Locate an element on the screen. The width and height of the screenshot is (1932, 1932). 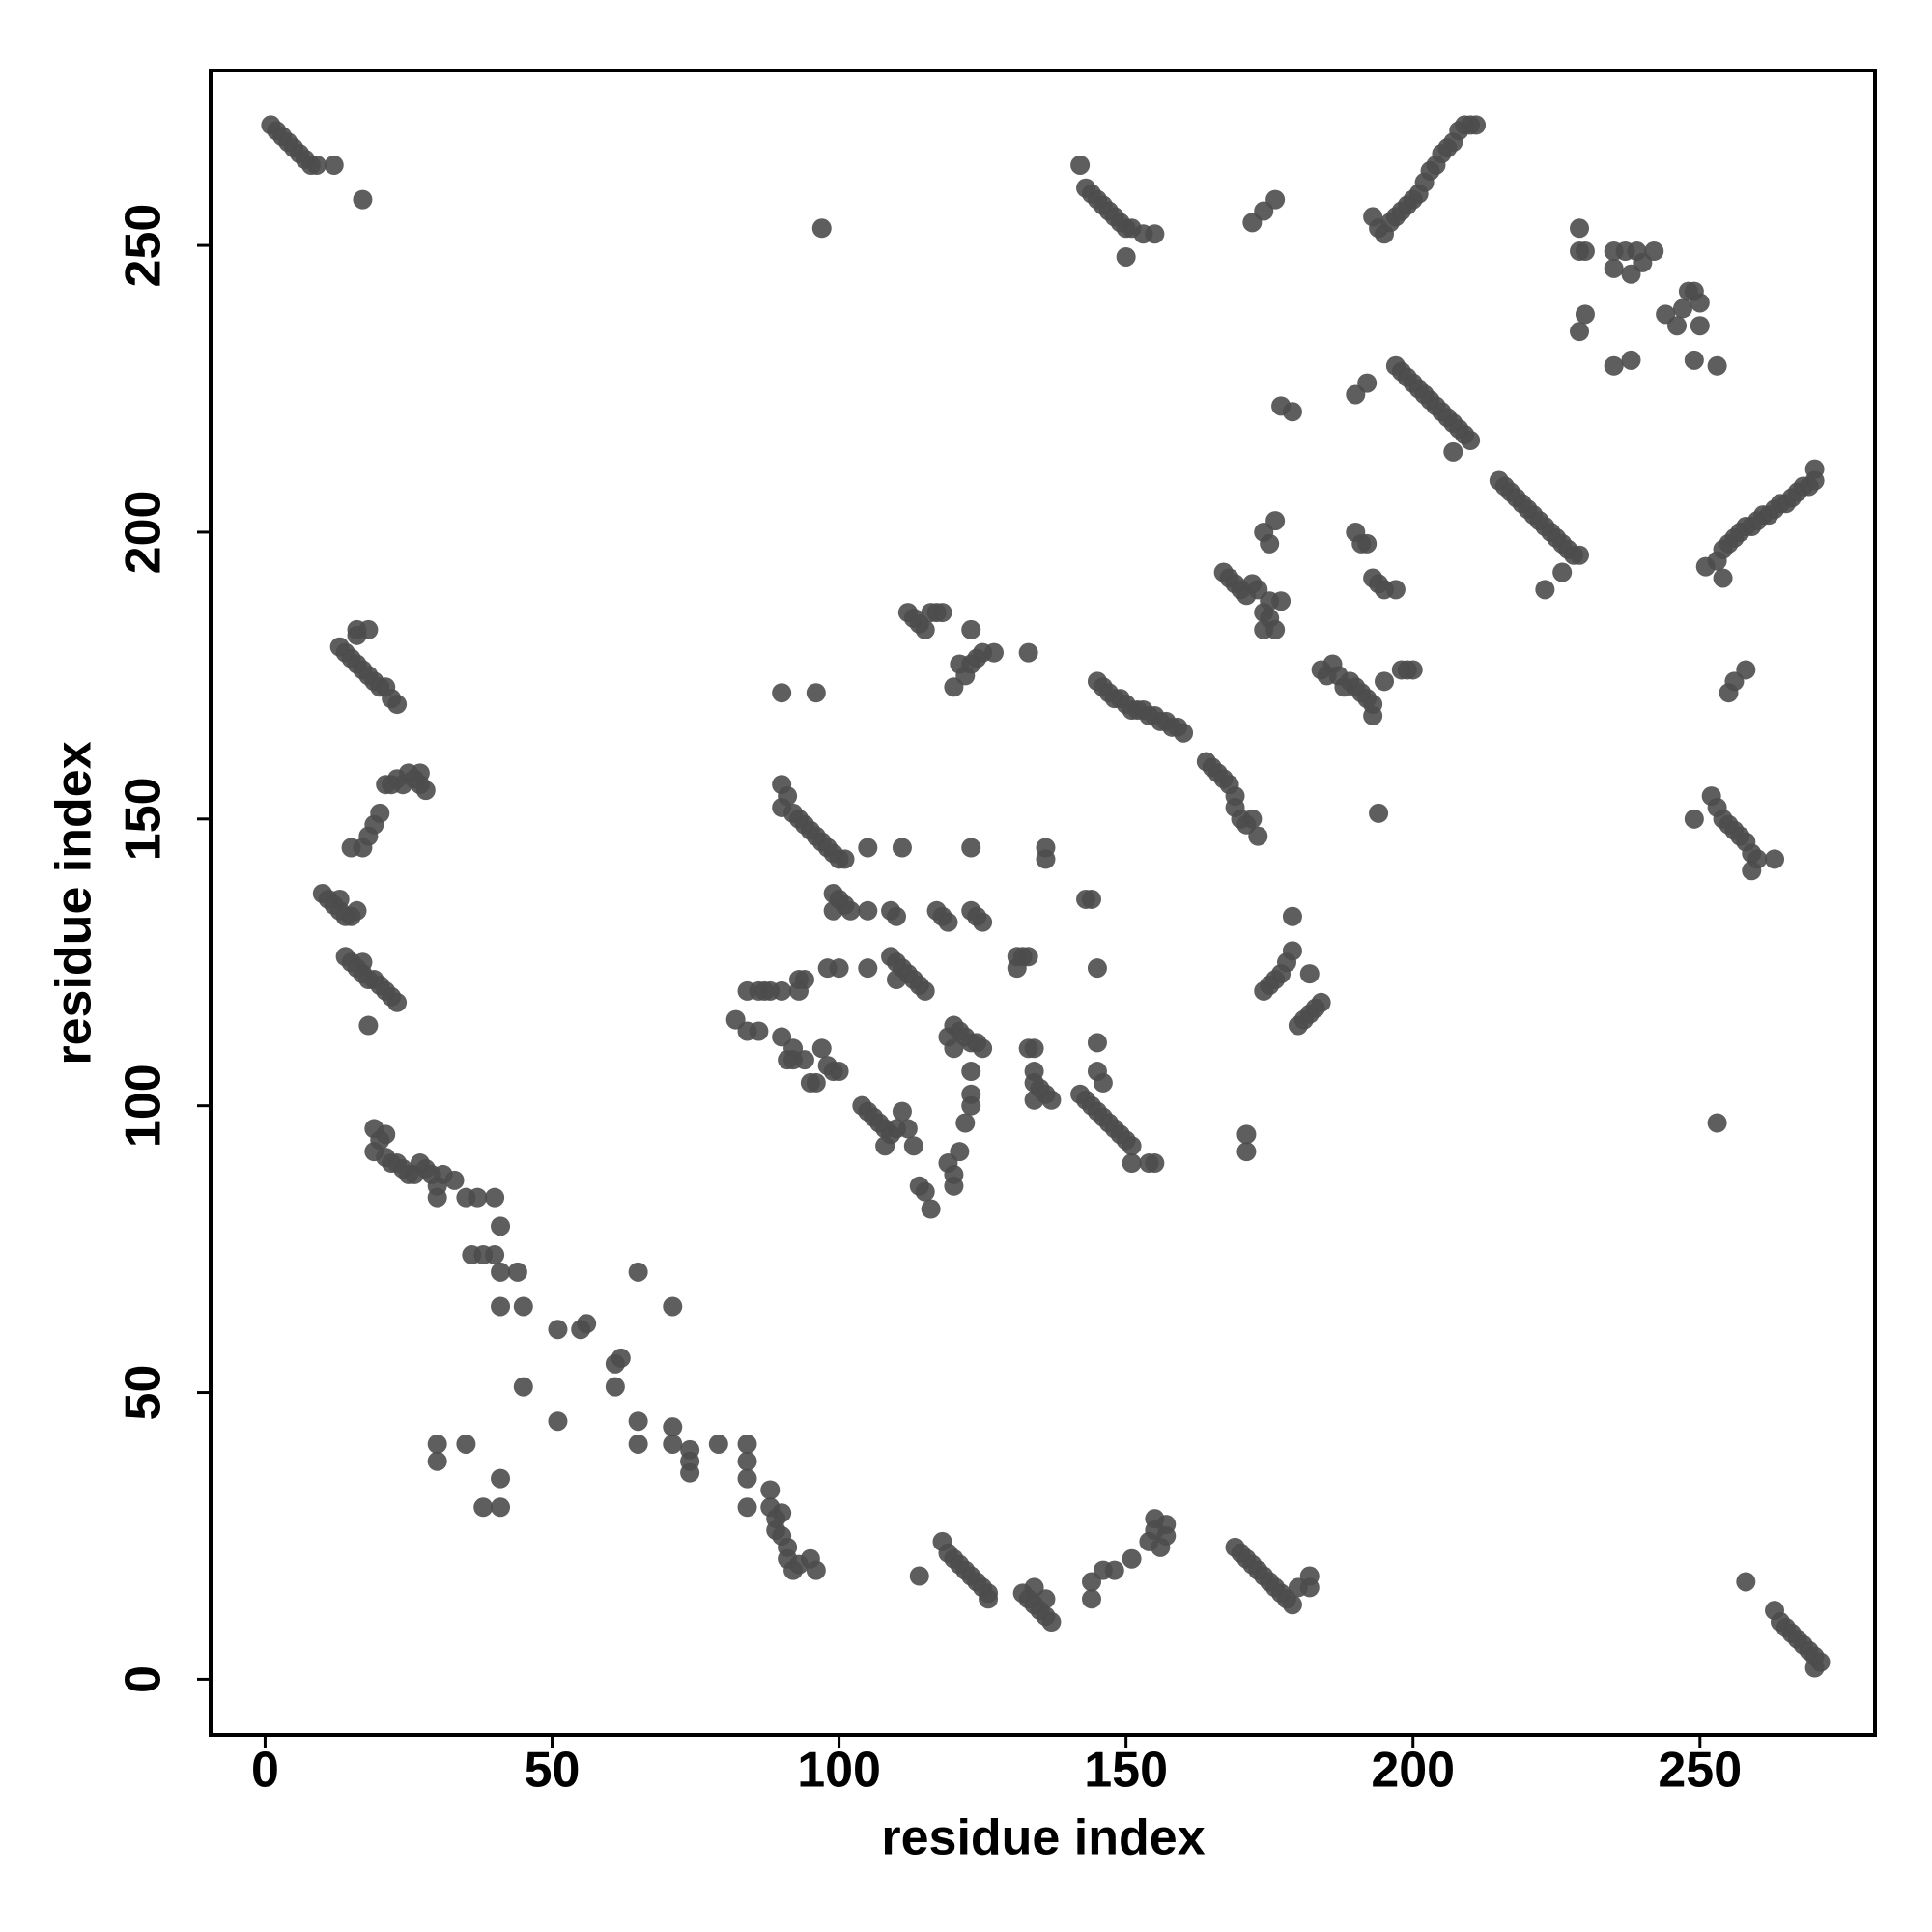
y-tick-label: 250 is located at coordinates (144, 246).